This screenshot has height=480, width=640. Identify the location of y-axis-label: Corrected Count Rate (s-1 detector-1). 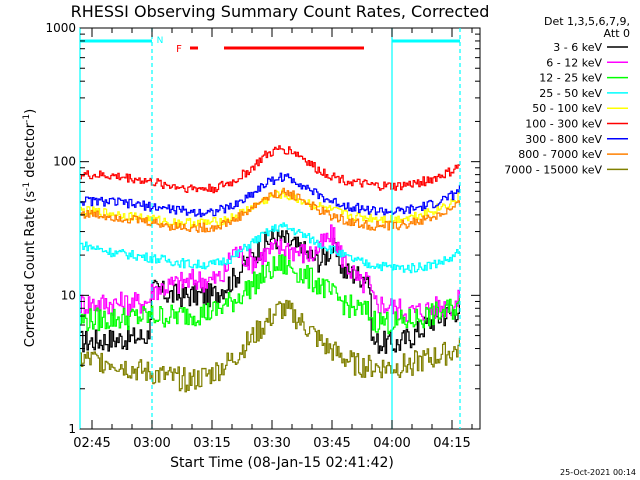
(30, 228).